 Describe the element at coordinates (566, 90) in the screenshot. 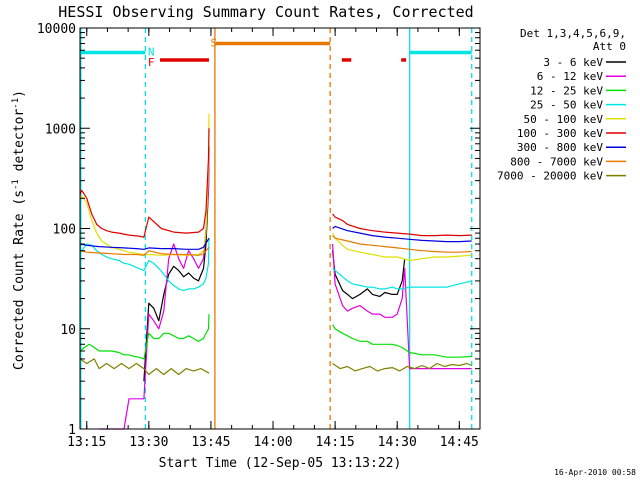

I see `legend-label-12-25-kev: 12 - 25 keV` at that location.